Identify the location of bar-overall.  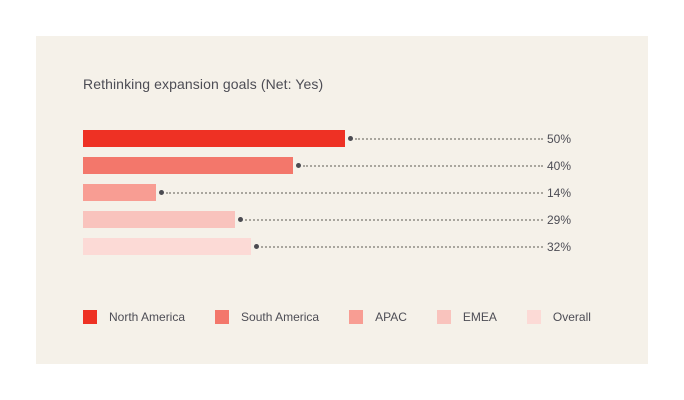
(167, 246).